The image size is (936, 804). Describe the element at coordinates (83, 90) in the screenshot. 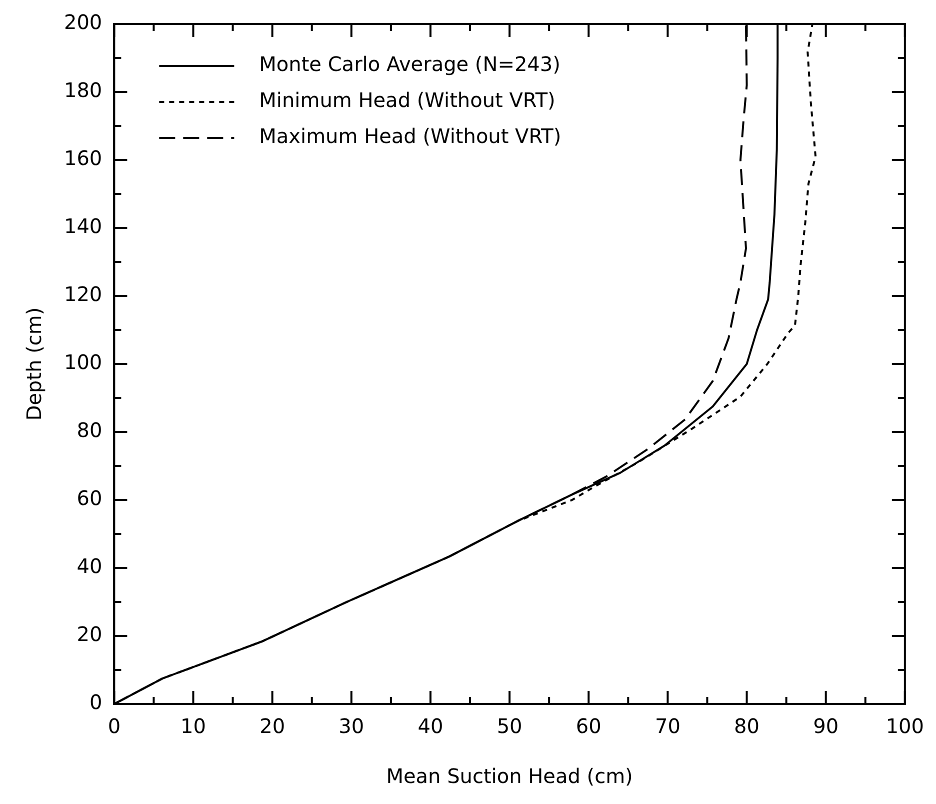

I see `y-tick-label: 180` at that location.